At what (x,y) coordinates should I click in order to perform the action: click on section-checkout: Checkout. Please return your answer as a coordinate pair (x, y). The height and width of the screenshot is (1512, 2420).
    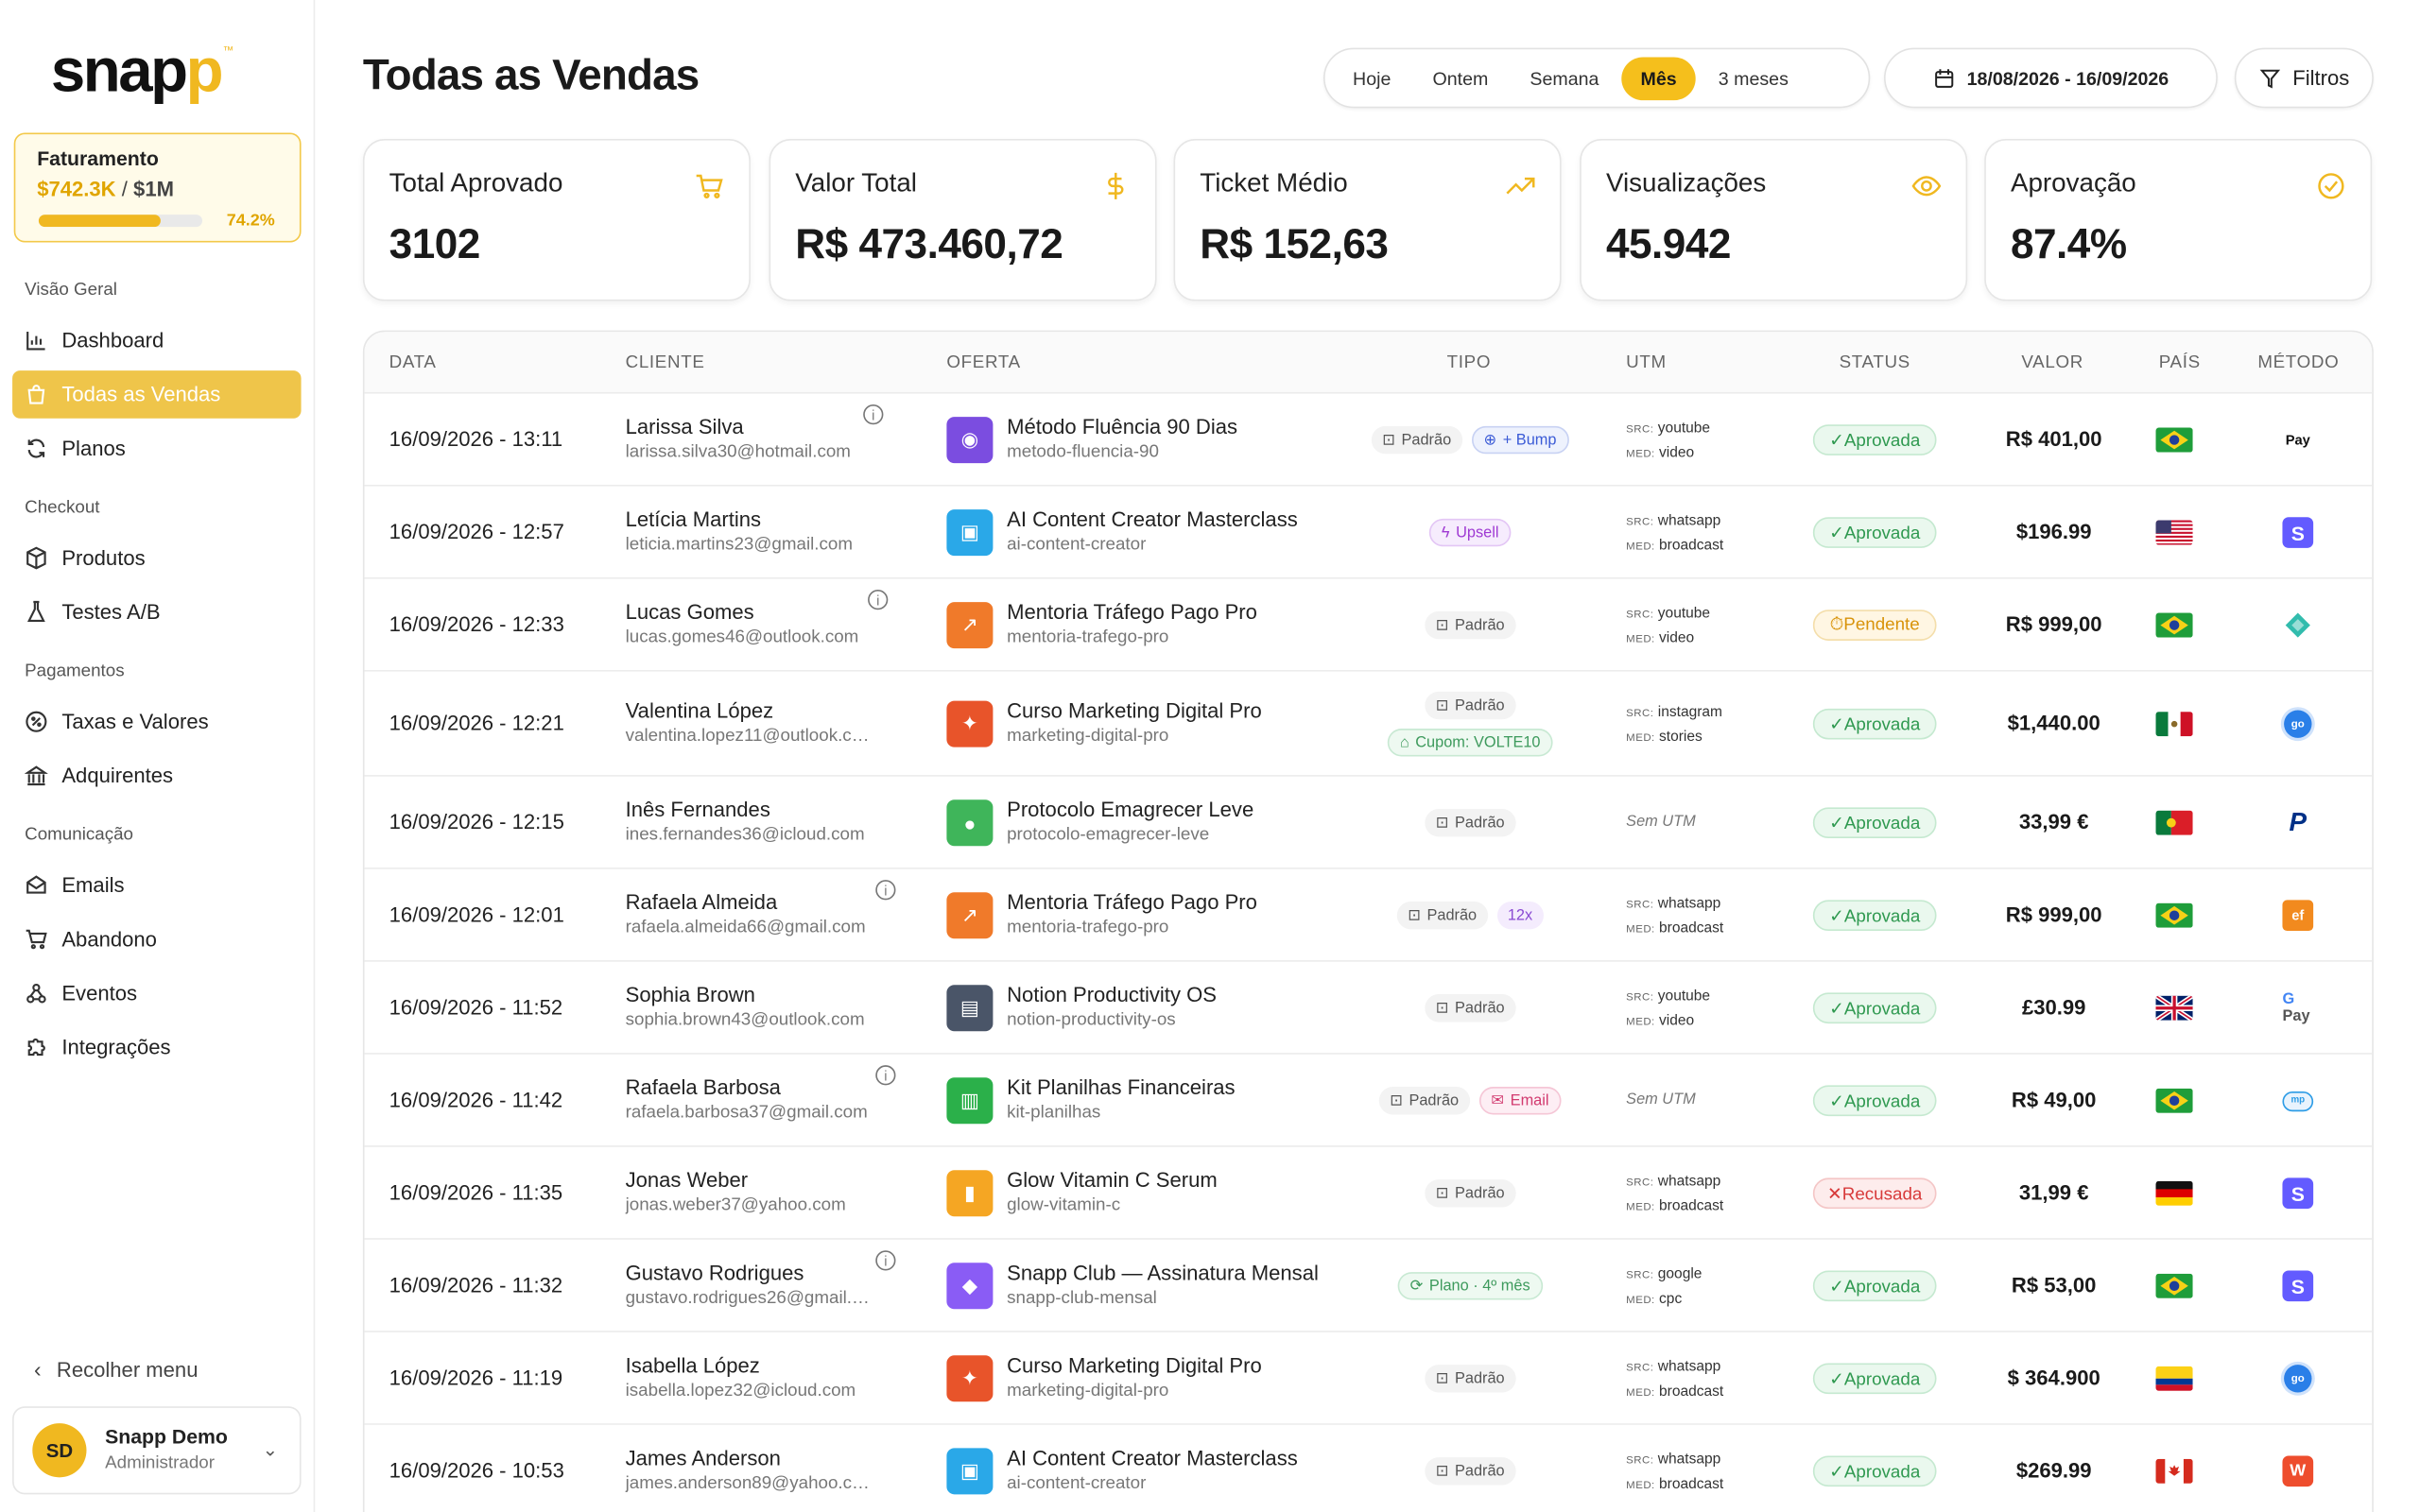
    Looking at the image, I should click on (62, 508).